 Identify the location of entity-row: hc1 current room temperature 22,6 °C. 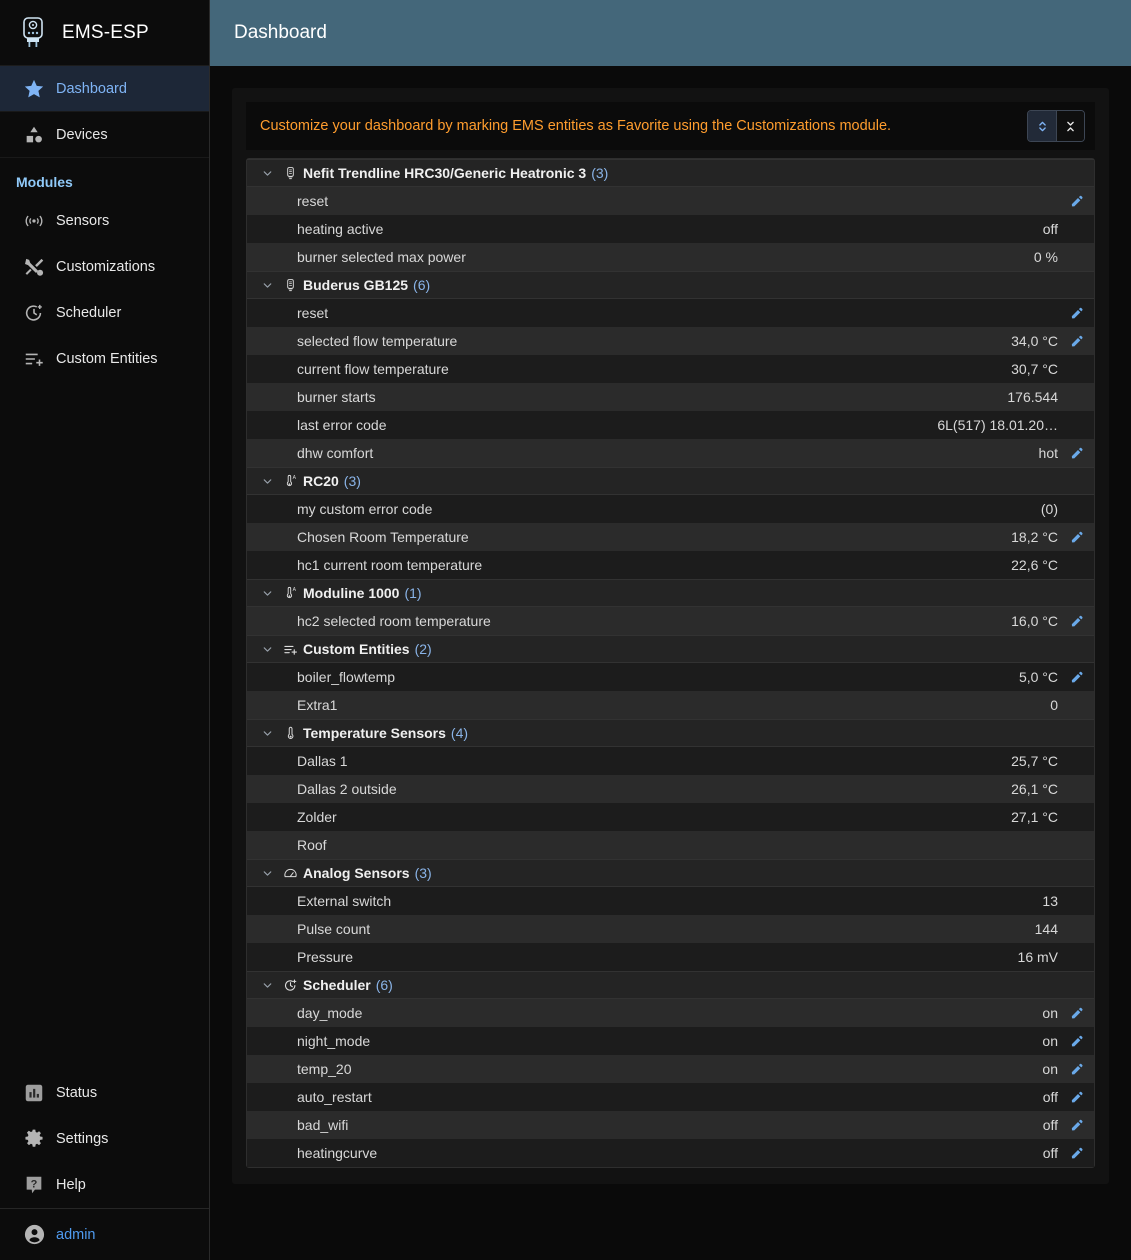
(670, 565).